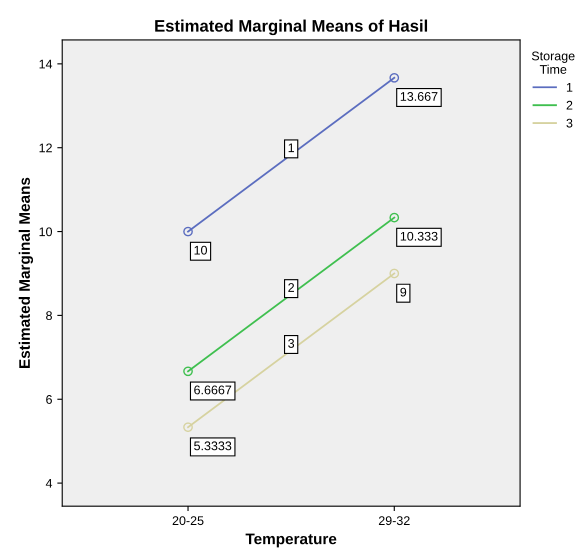  Describe the element at coordinates (188, 521) in the screenshot. I see `x-tick-label: 20-25` at that location.